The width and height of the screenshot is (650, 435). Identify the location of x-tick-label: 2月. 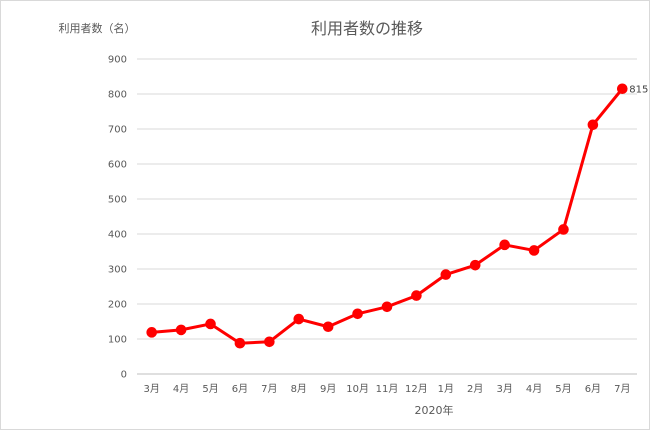
(475, 389).